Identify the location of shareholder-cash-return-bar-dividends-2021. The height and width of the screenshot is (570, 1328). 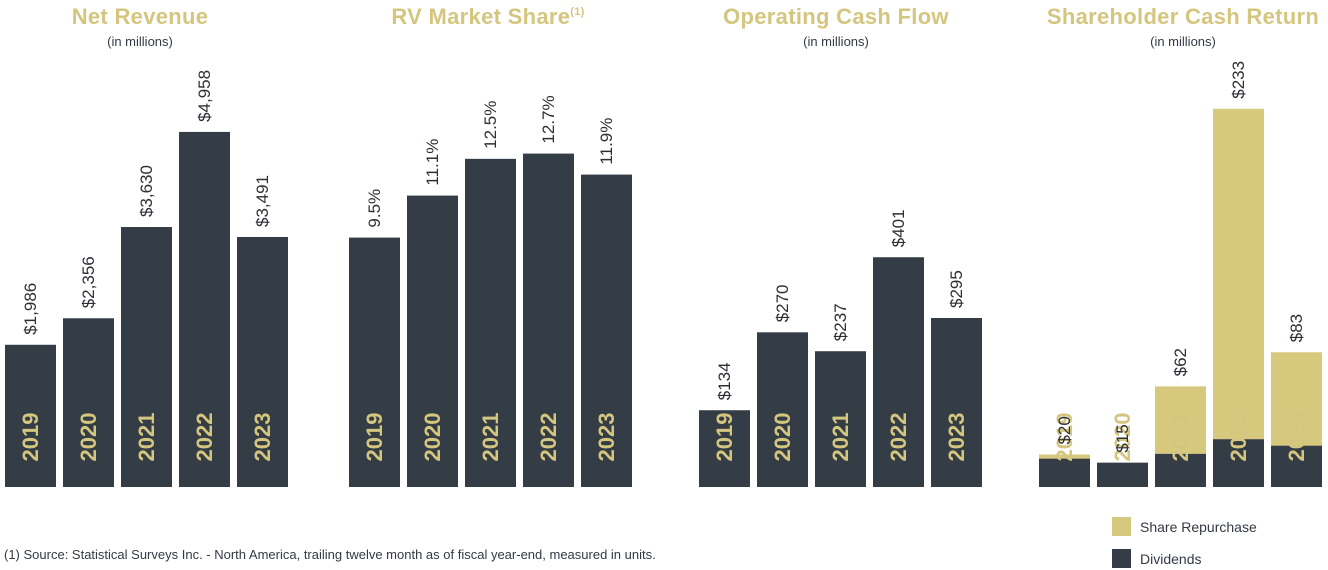
(1180, 470).